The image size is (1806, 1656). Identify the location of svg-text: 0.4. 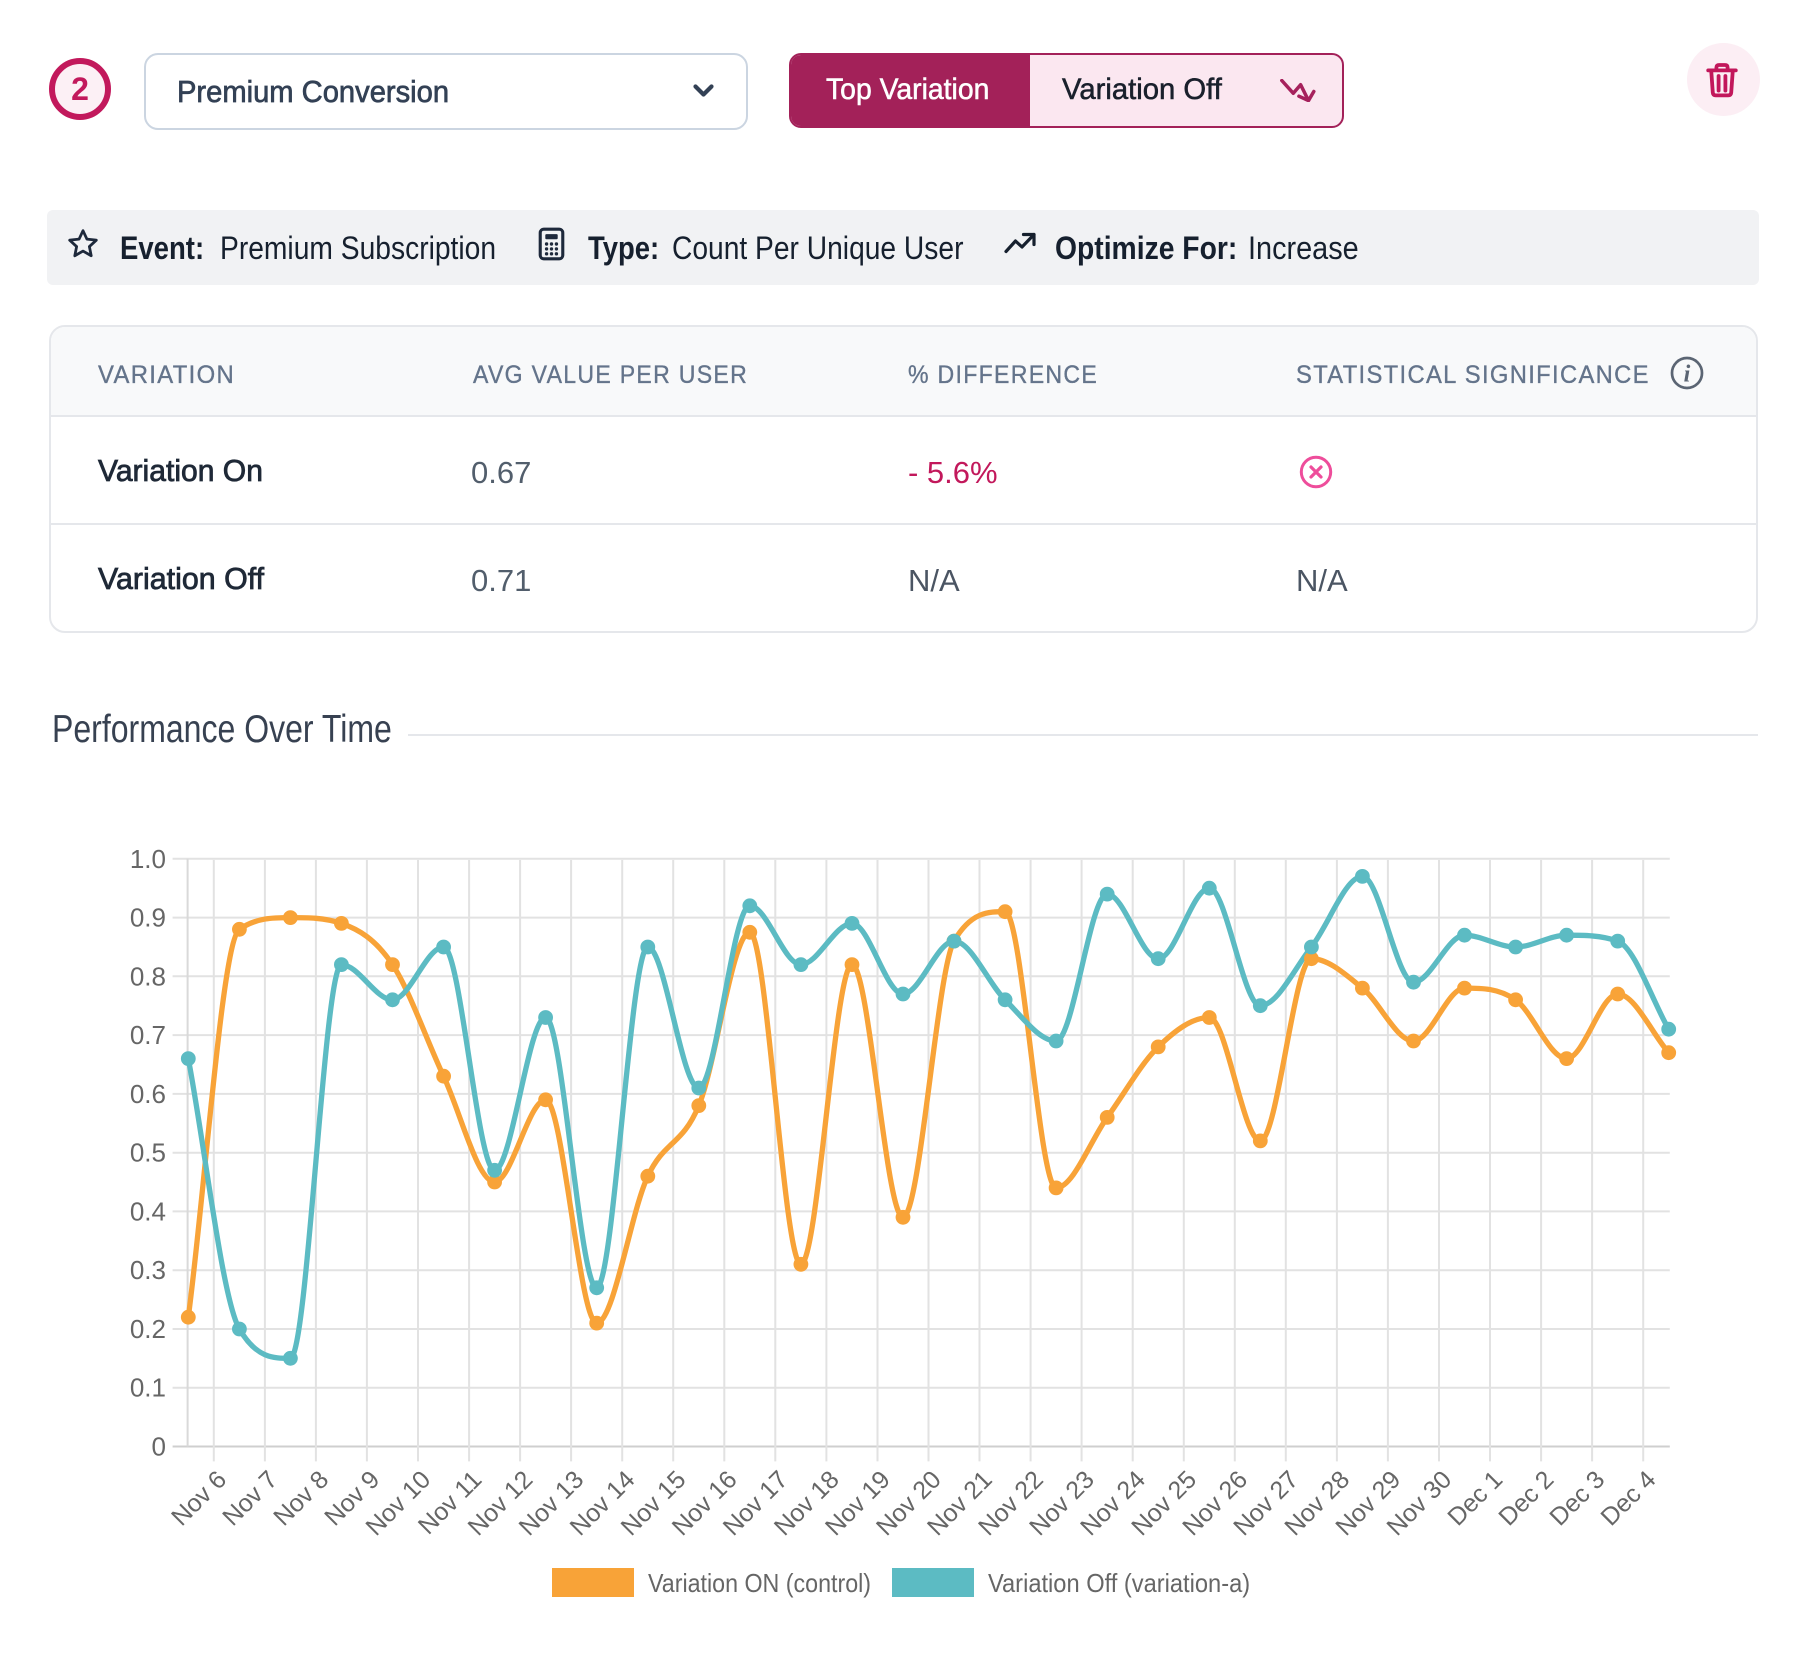
(148, 1211).